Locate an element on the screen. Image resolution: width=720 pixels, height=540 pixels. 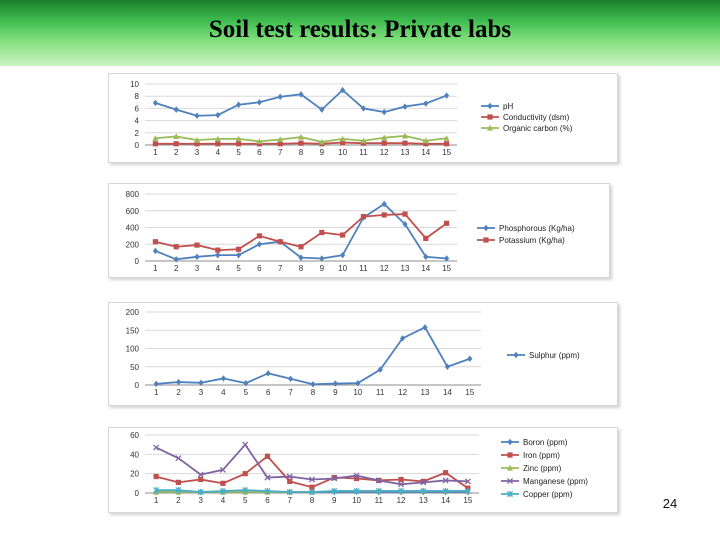
legend-label: Boron (ppm) is located at coordinates (545, 442).